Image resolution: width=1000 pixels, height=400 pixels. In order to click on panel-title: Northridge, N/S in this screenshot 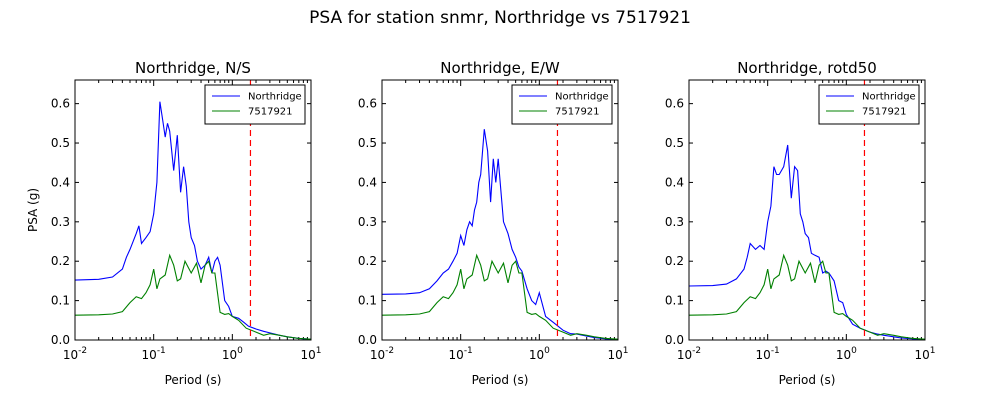, I will do `click(193, 68)`.